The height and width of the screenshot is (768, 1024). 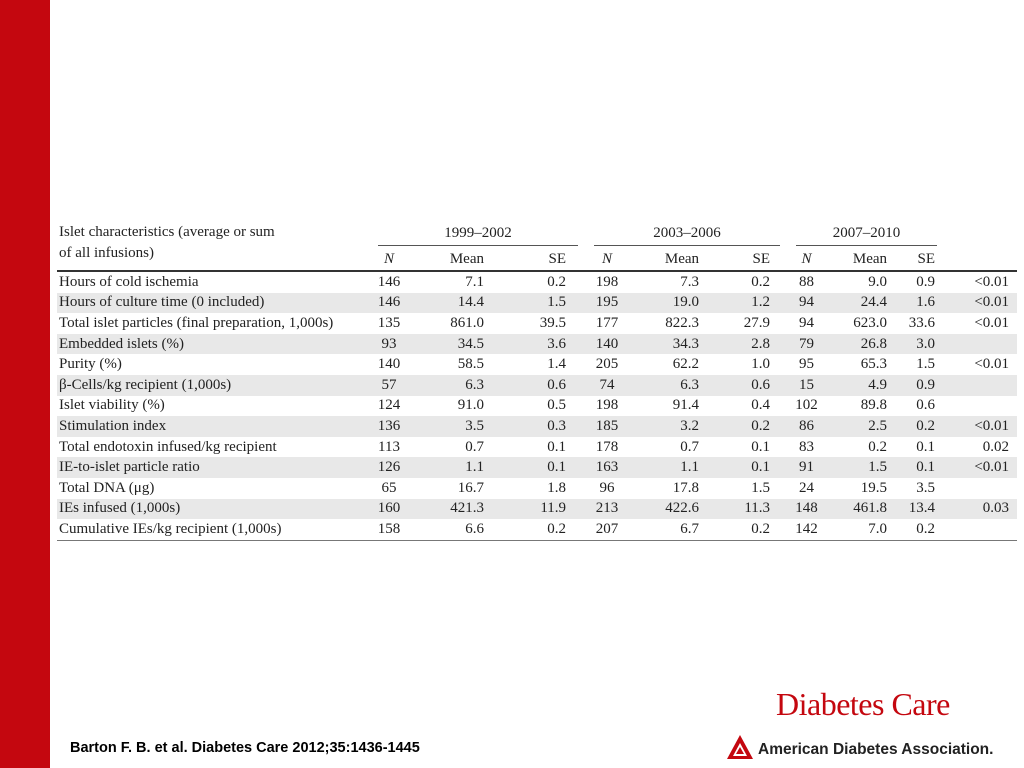 I want to click on n-cell: 65, so click(x=389, y=487).